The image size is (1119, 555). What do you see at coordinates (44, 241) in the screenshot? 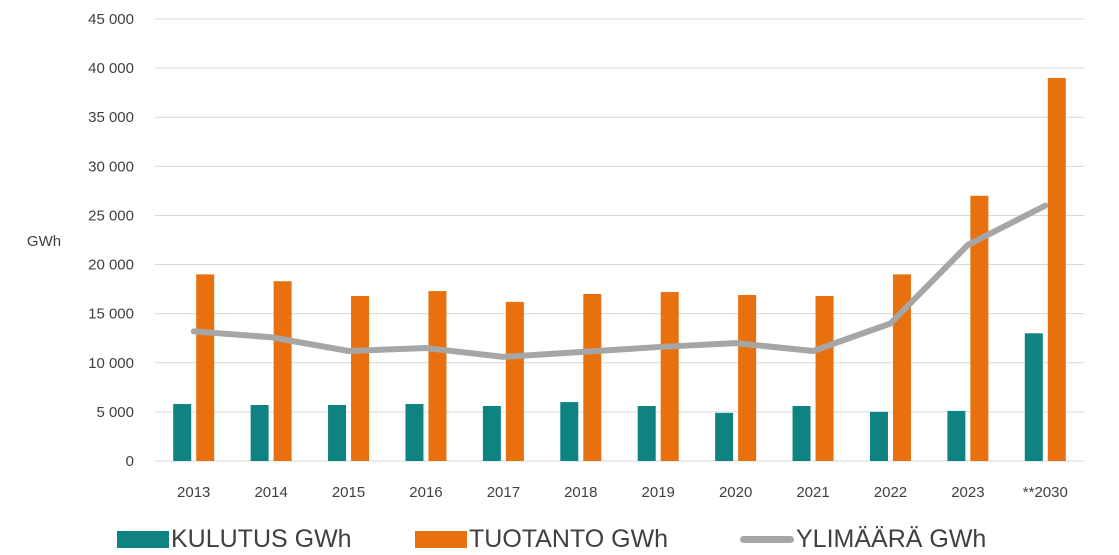
I see `y-axis-label: GWh` at bounding box center [44, 241].